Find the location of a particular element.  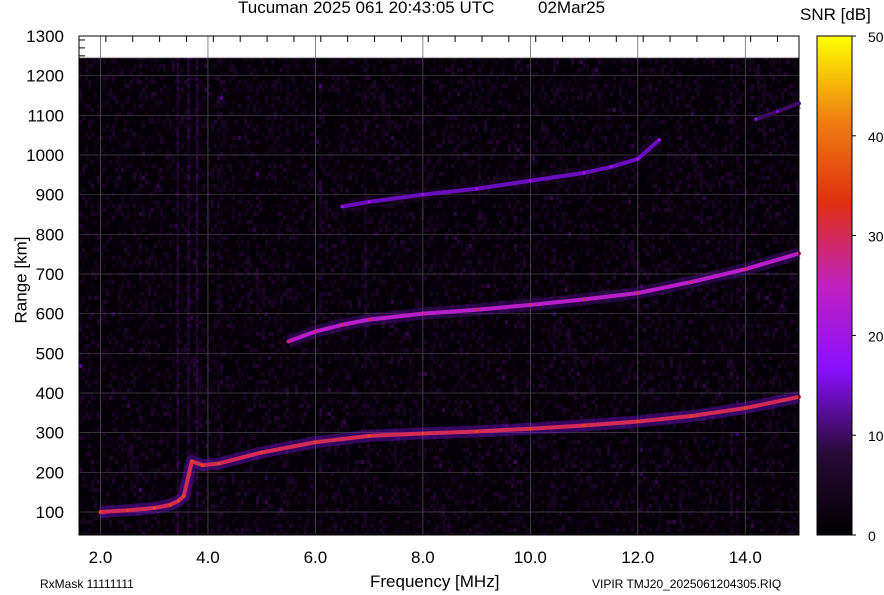

colorbar is located at coordinates (834, 285).